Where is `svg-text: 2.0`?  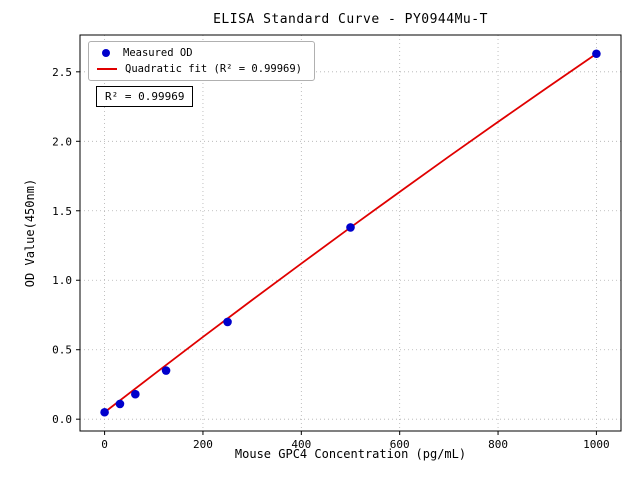
svg-text: 2.0 is located at coordinates (62, 141).